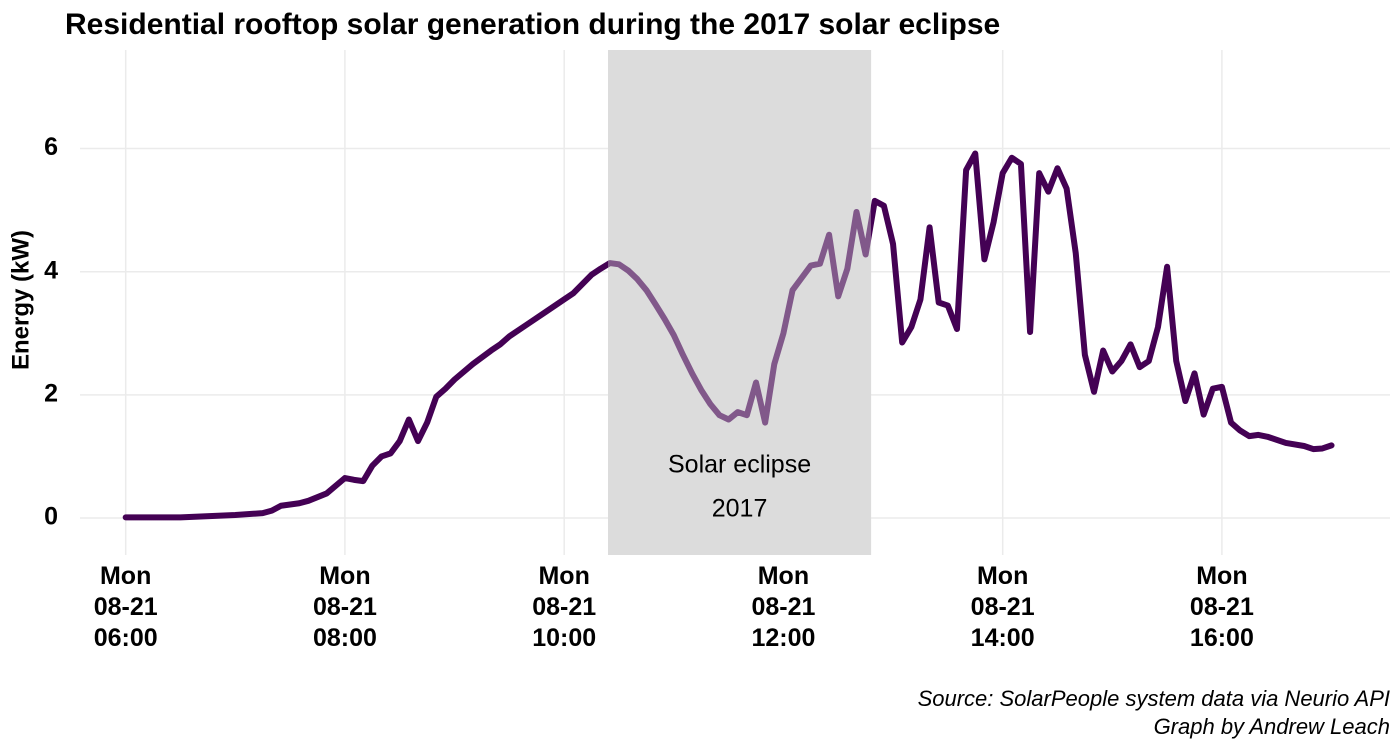  What do you see at coordinates (1222, 607) in the screenshot?
I see `x-tick-label: Mon 08-21 16:00` at bounding box center [1222, 607].